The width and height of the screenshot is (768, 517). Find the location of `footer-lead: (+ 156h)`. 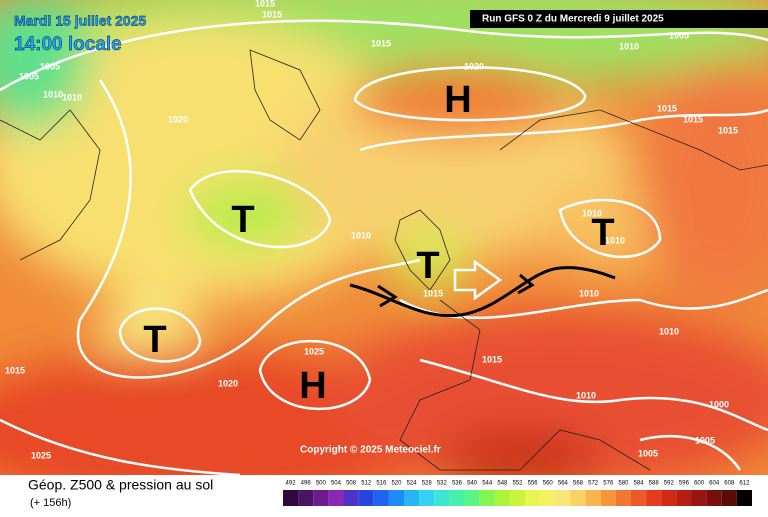

footer-lead: (+ 156h) is located at coordinates (50, 503).